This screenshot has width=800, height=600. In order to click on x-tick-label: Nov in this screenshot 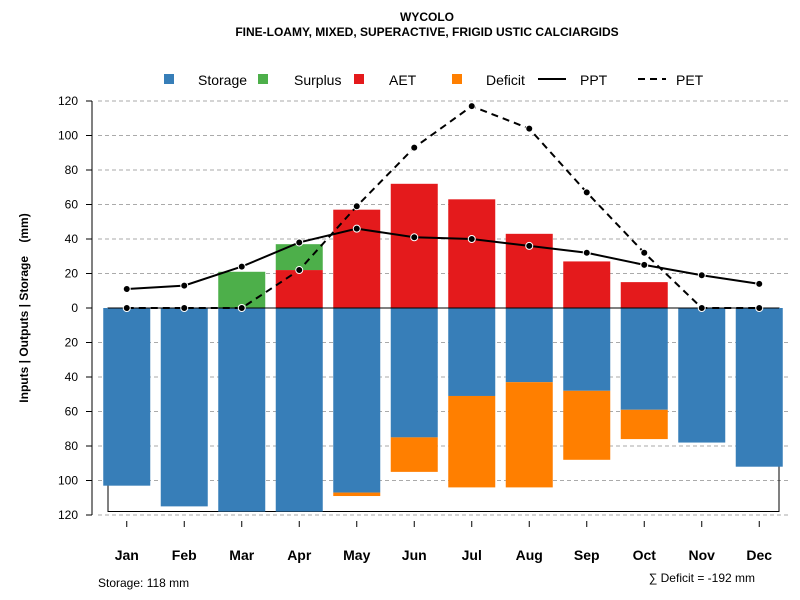, I will do `click(702, 555)`.